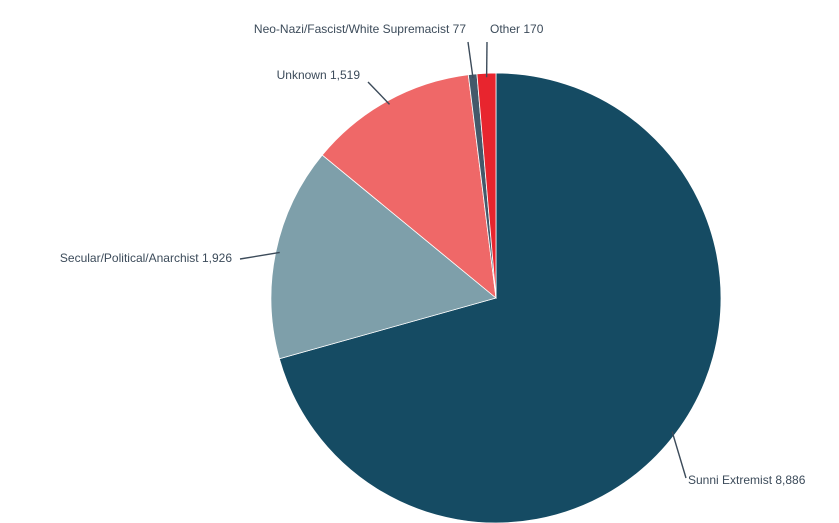 Image resolution: width=839 pixels, height=523 pixels. What do you see at coordinates (319, 75) in the screenshot?
I see `slice-label-unknown: Unknown 1,519` at bounding box center [319, 75].